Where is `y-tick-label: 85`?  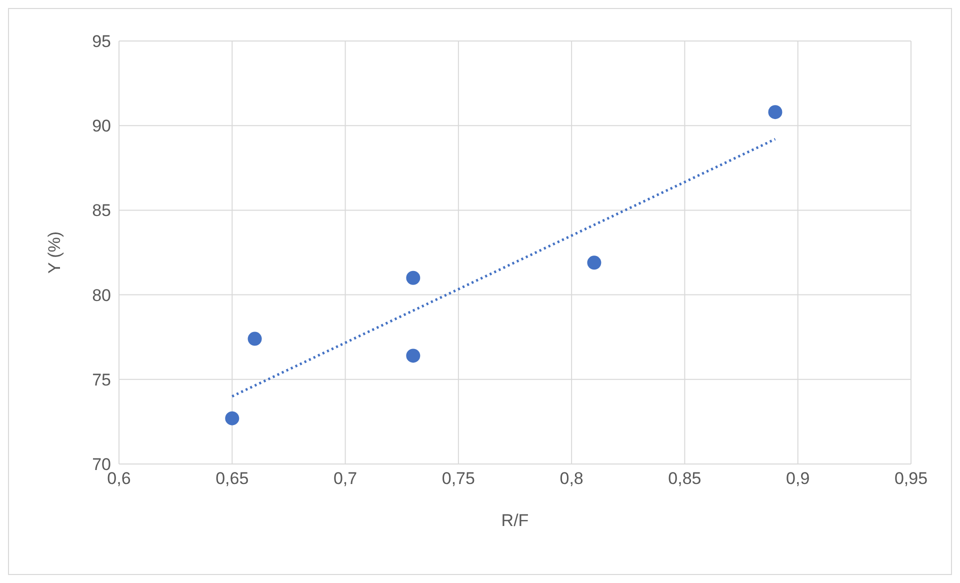 y-tick-label: 85 is located at coordinates (101, 210).